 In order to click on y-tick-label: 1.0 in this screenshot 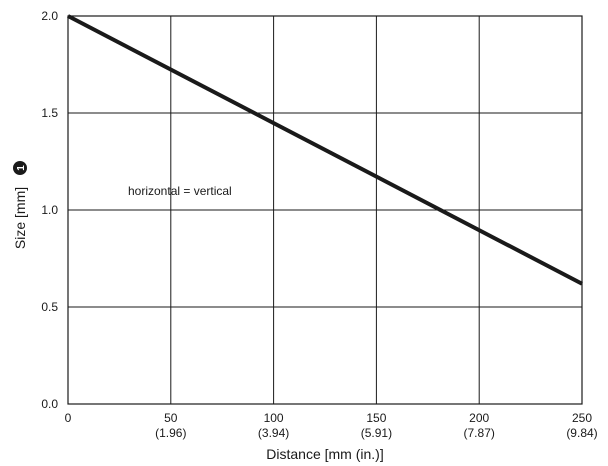, I will do `click(49, 210)`.